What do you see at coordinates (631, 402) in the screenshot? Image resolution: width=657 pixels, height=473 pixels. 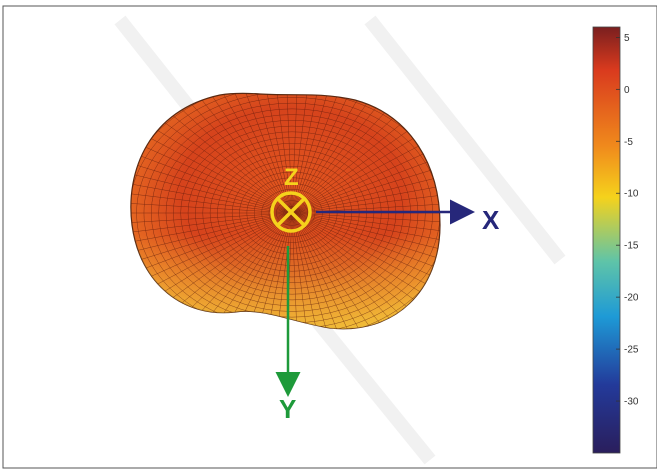 I see `colorbar-tick-label: -30` at bounding box center [631, 402].